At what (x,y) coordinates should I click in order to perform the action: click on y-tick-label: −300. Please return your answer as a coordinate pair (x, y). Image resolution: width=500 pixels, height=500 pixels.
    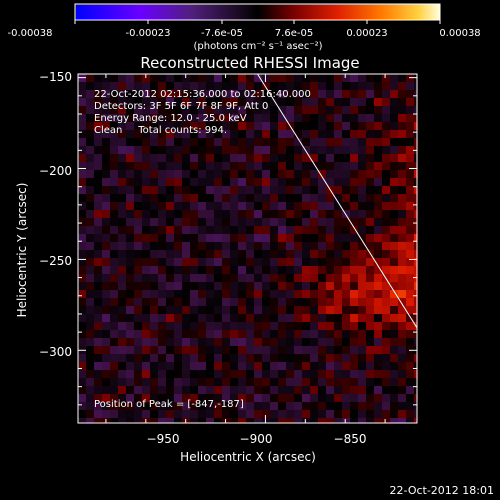
    Looking at the image, I should click on (55, 352).